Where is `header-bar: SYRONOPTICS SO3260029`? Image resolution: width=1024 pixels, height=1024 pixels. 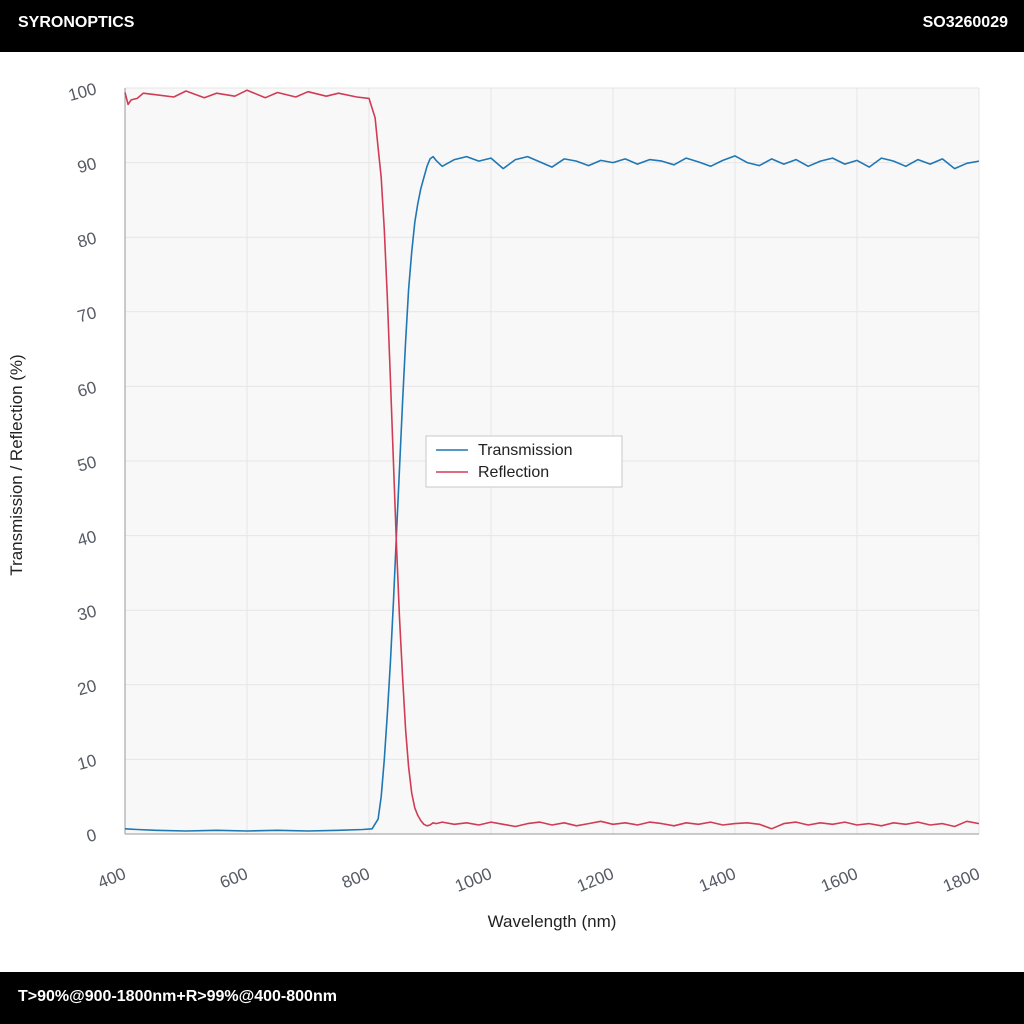
header-bar: SYRONOPTICS SO3260029 is located at coordinates (512, 26).